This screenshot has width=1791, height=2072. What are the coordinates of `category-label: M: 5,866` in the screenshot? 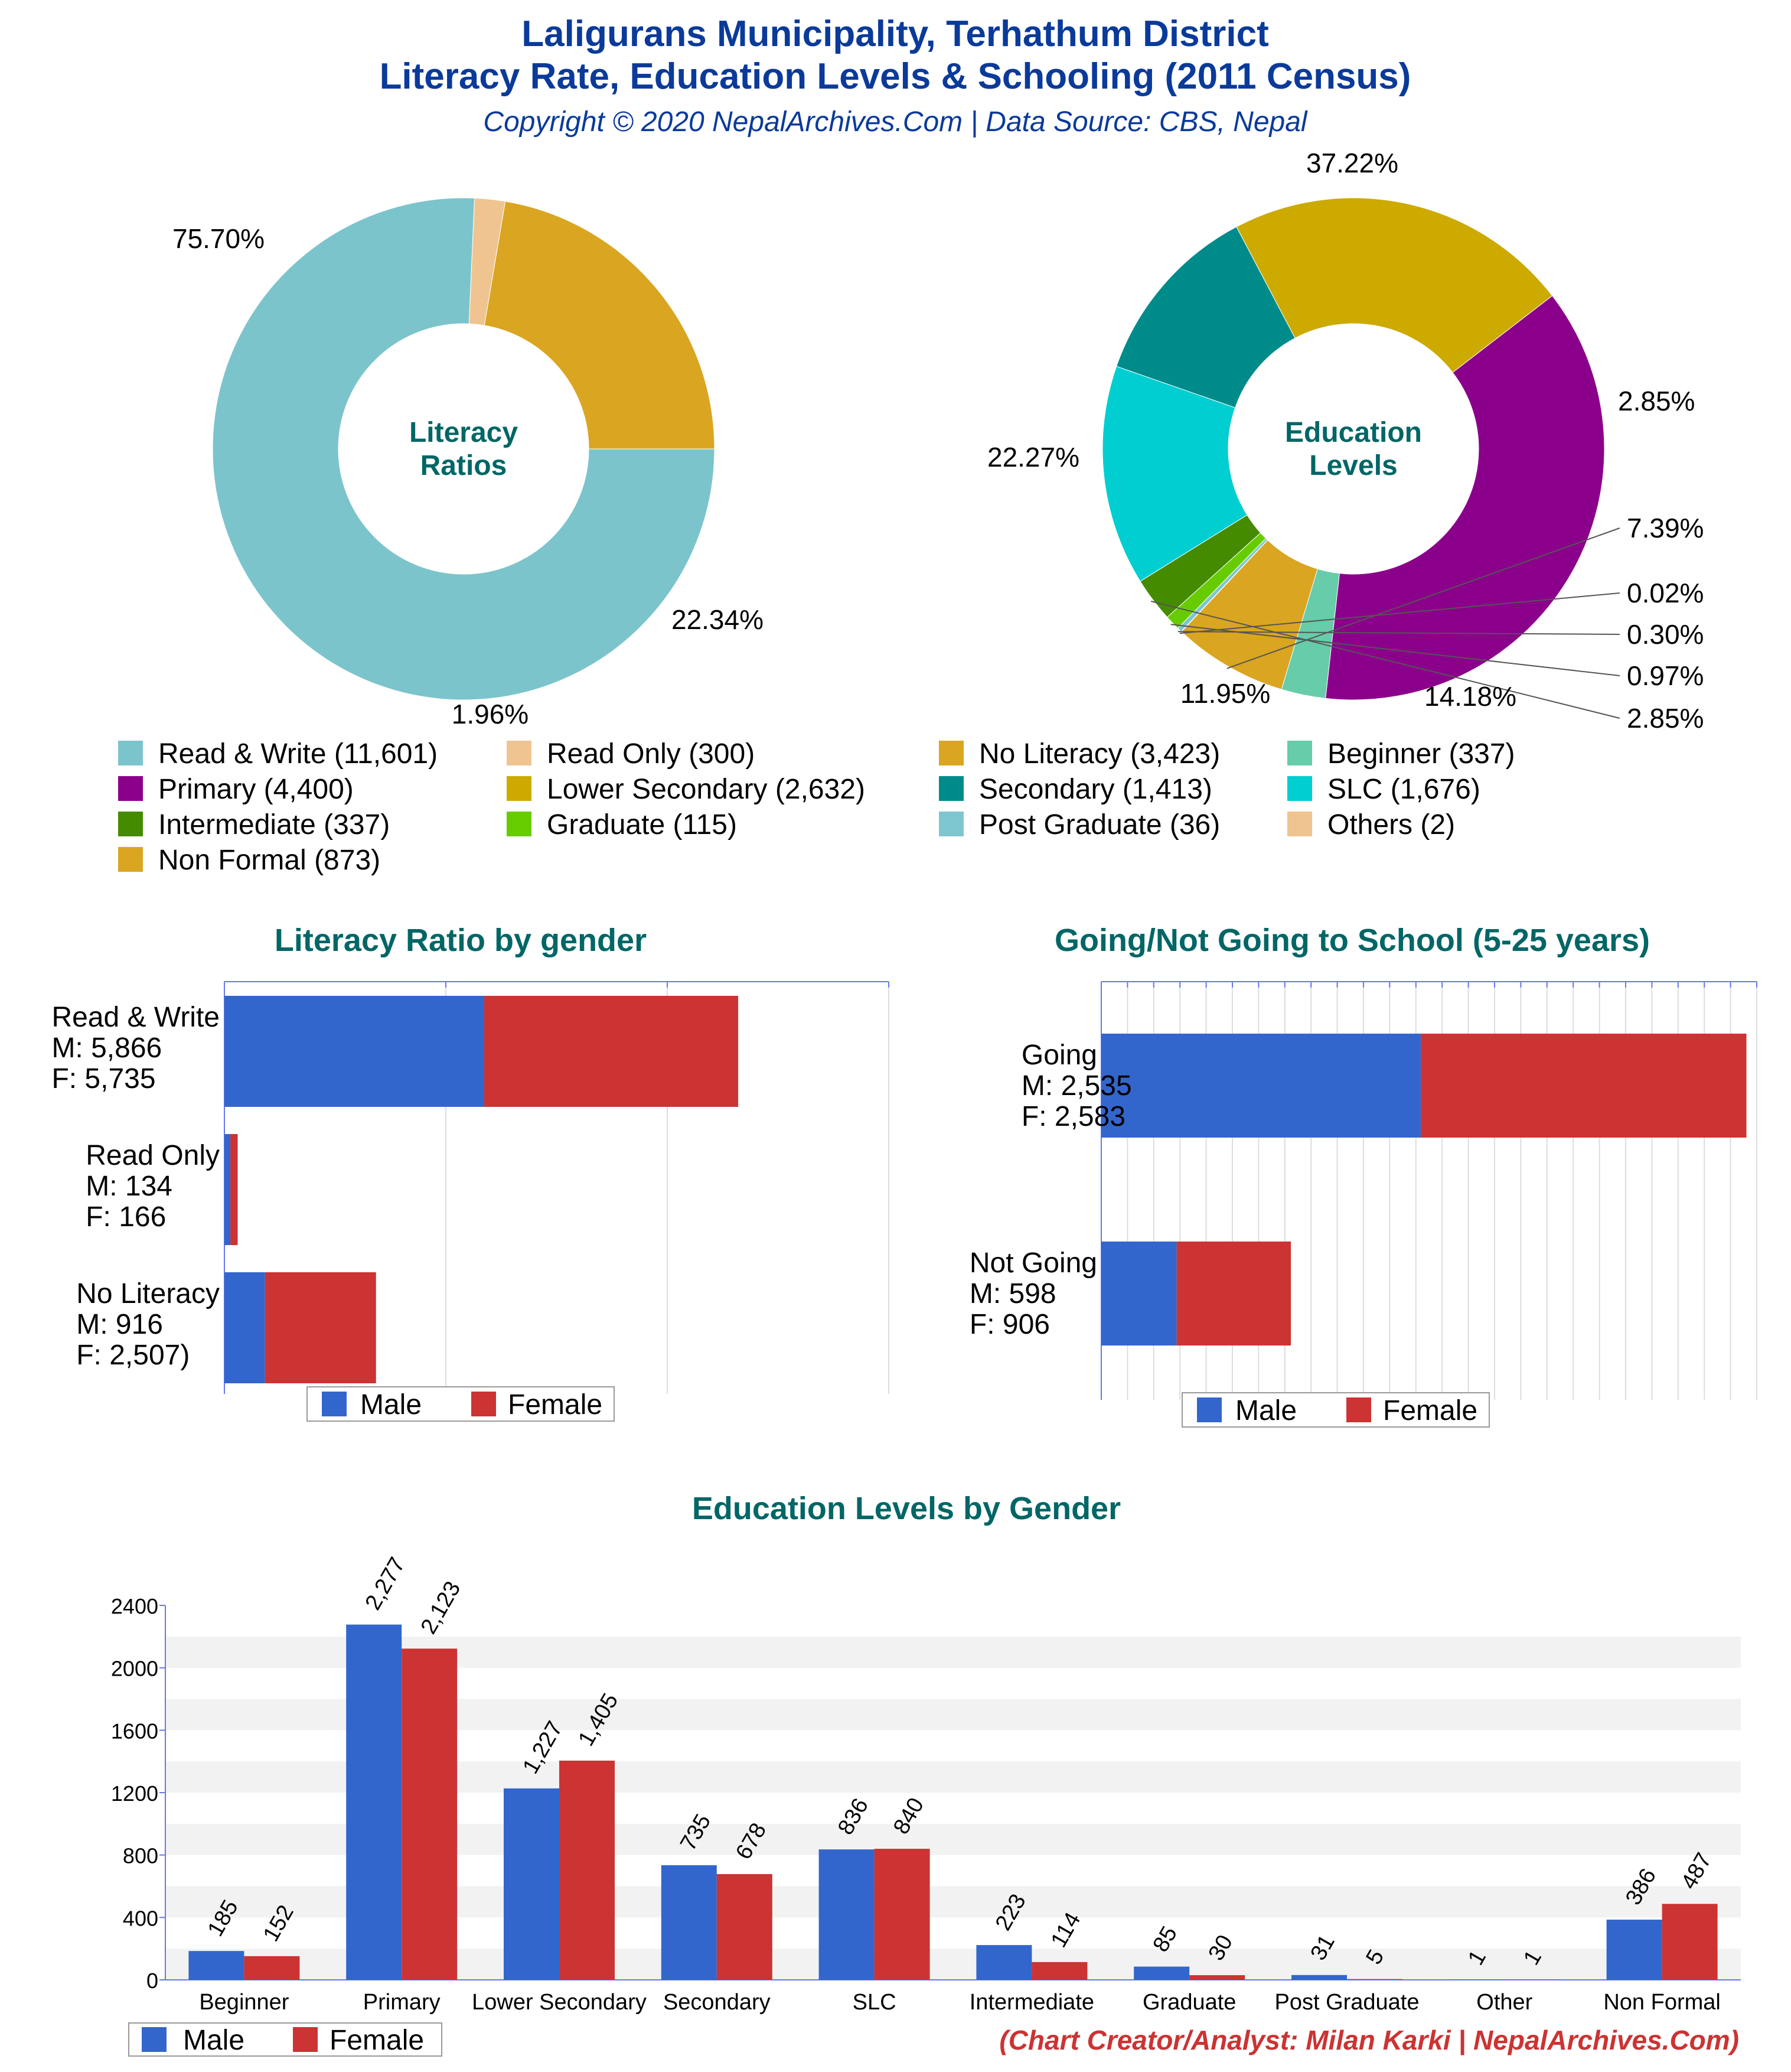 It's located at (106, 1048).